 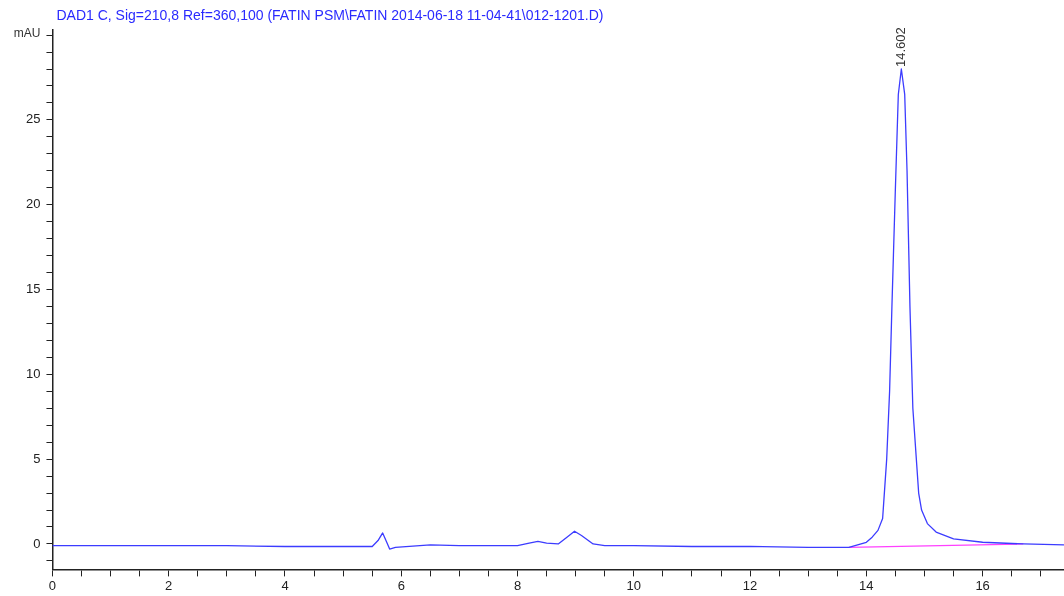 What do you see at coordinates (900, 47) in the screenshot?
I see `annotation: 14.602` at bounding box center [900, 47].